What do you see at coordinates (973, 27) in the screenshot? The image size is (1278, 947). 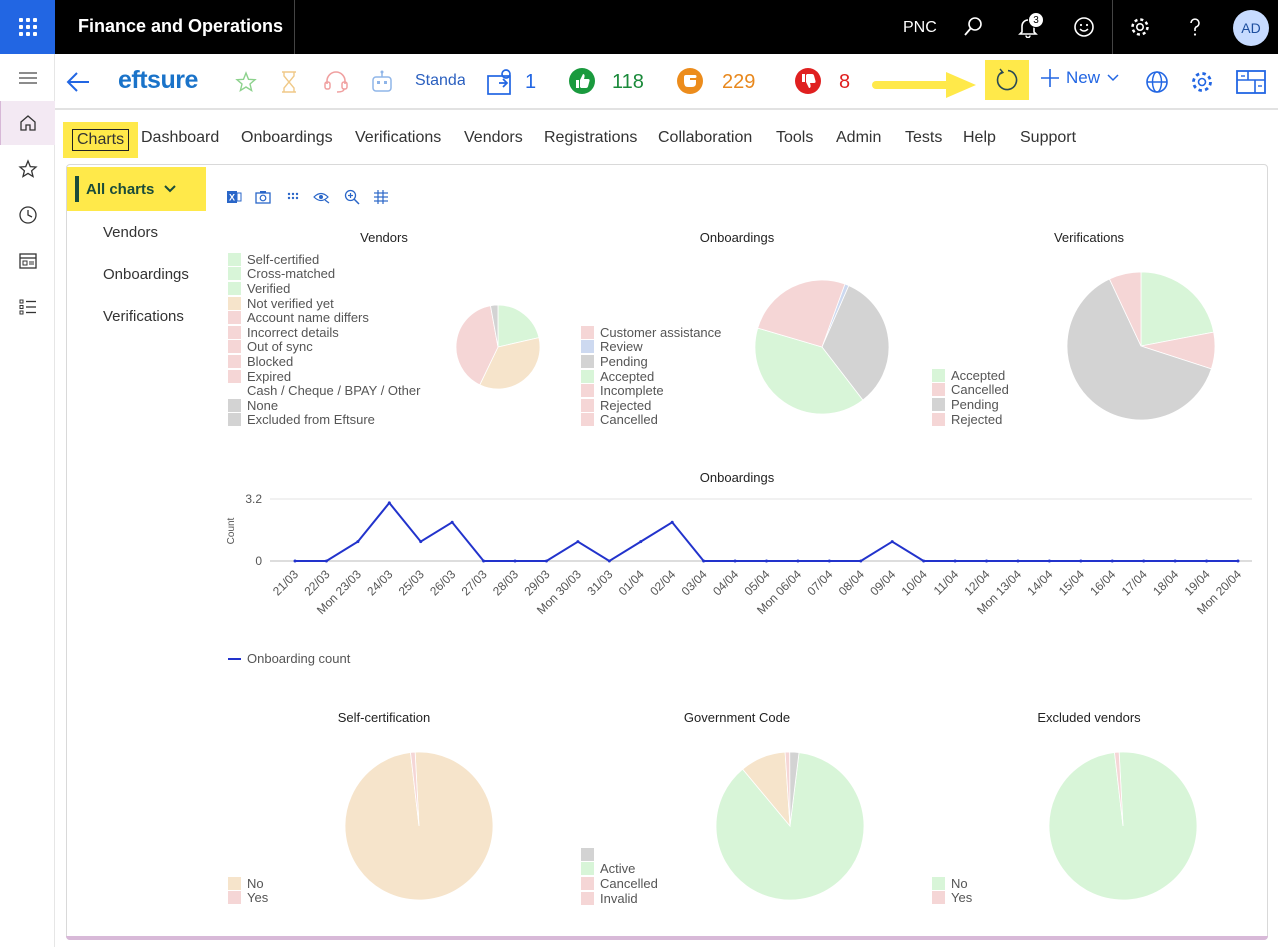 I see `search-icon` at bounding box center [973, 27].